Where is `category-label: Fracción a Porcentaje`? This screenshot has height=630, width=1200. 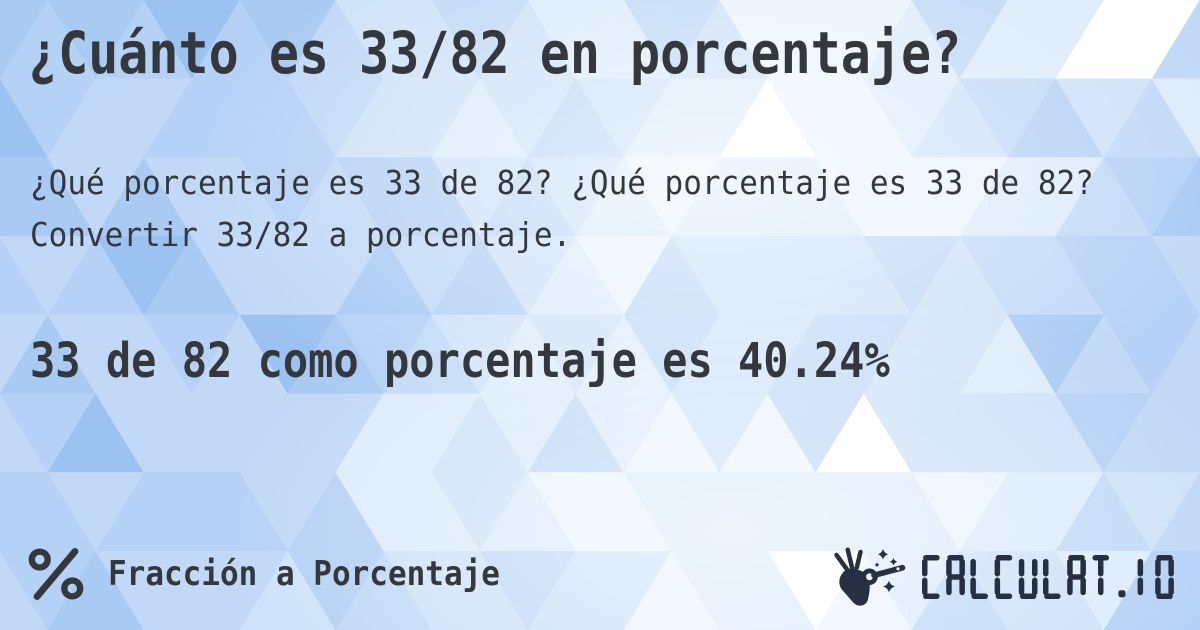
category-label: Fracción a Porcentaje is located at coordinates (304, 574).